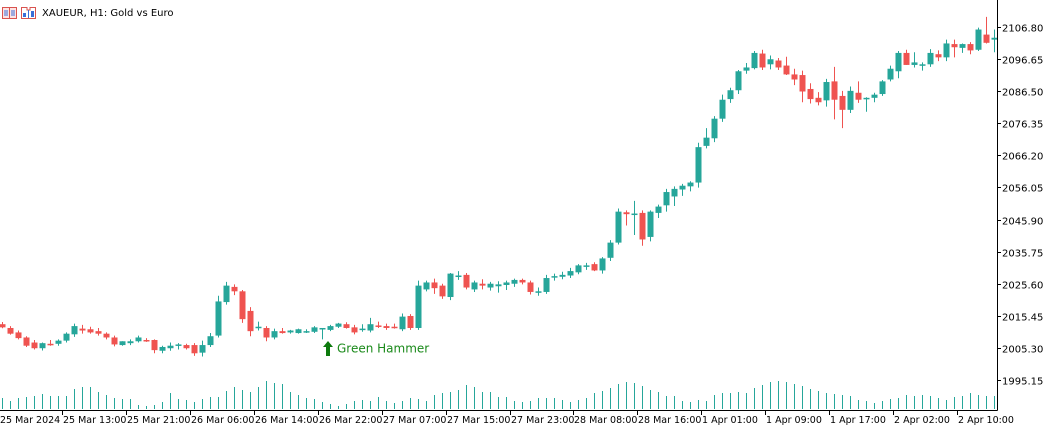 Image resolution: width=1046 pixels, height=432 pixels. Describe the element at coordinates (1022, 189) in the screenshot. I see `y-tick-label: 2056.05` at that location.